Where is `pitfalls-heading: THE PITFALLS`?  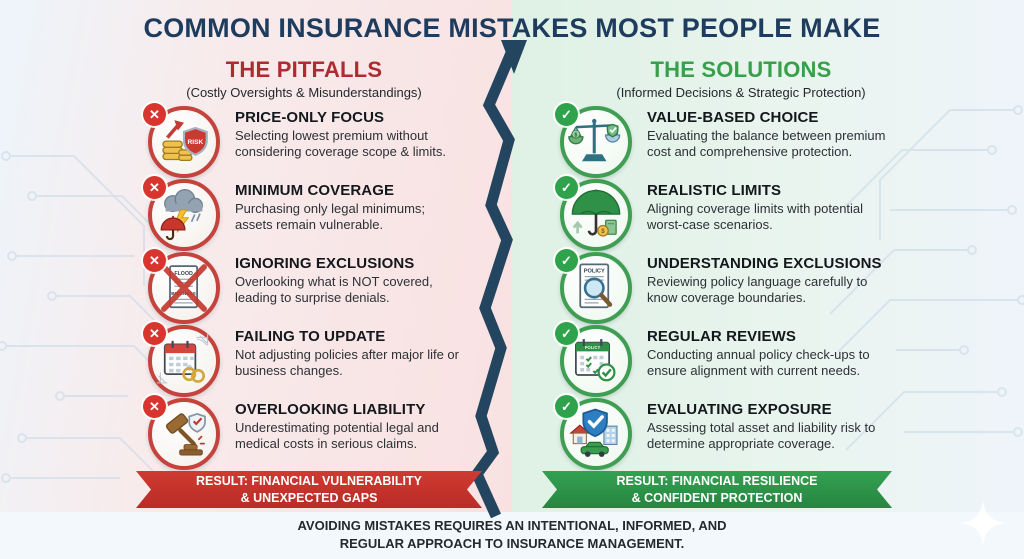 pitfalls-heading: THE PITFALLS is located at coordinates (304, 69).